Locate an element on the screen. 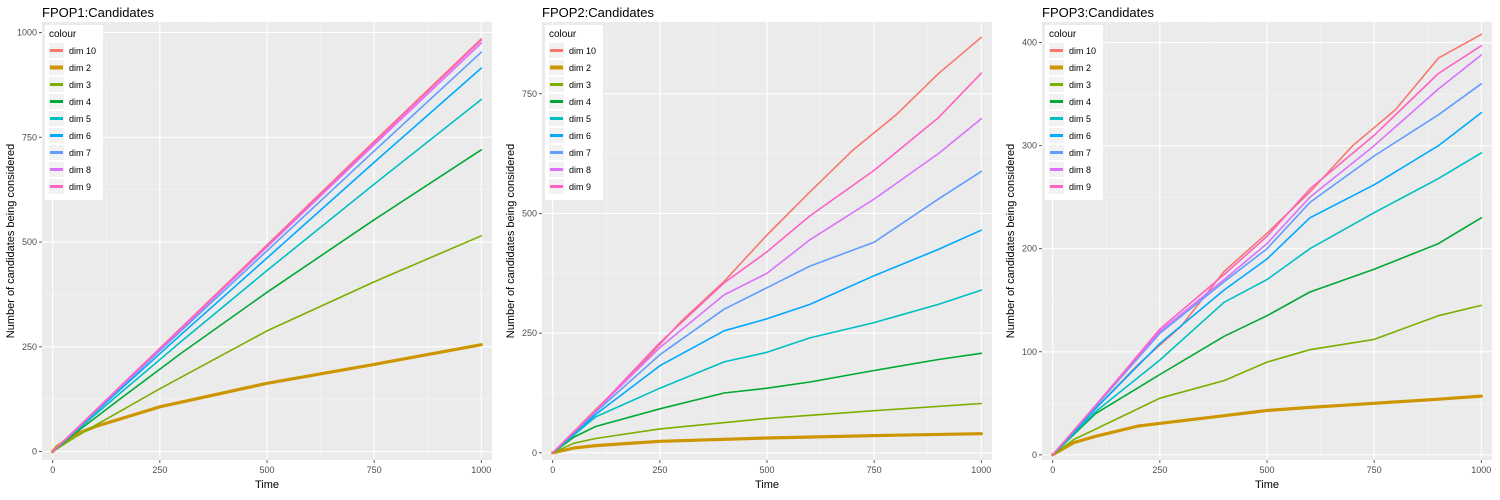  chart-title: FPOP2:Candidates is located at coordinates (598, 12).